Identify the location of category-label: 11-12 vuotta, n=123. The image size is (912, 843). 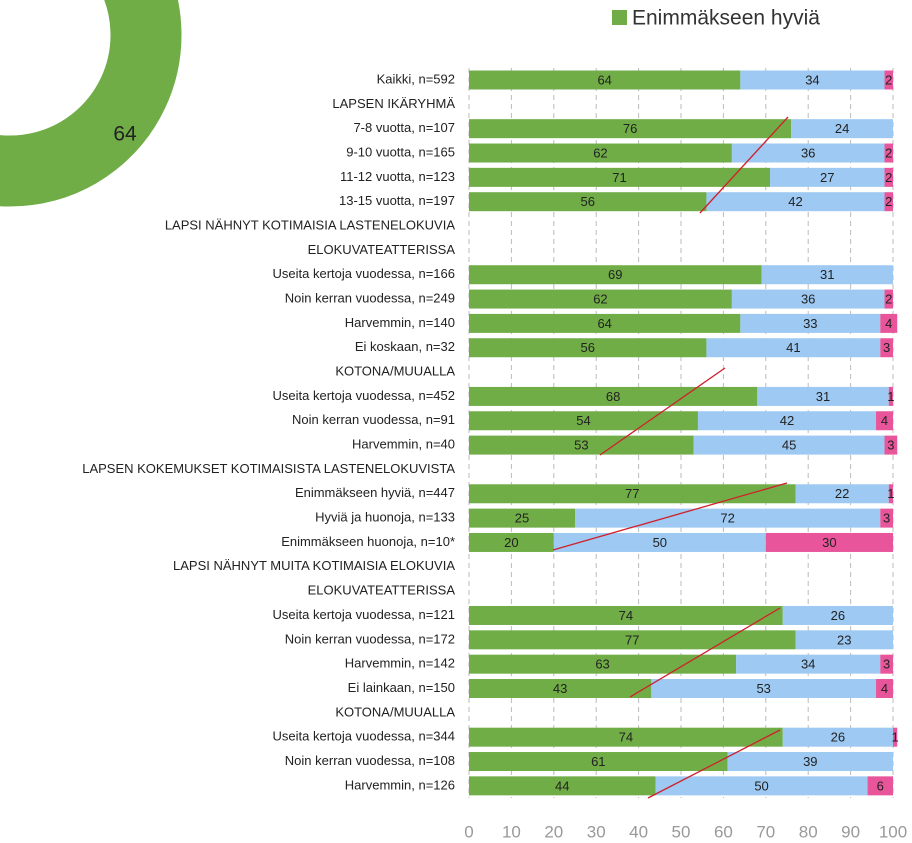
(397, 176).